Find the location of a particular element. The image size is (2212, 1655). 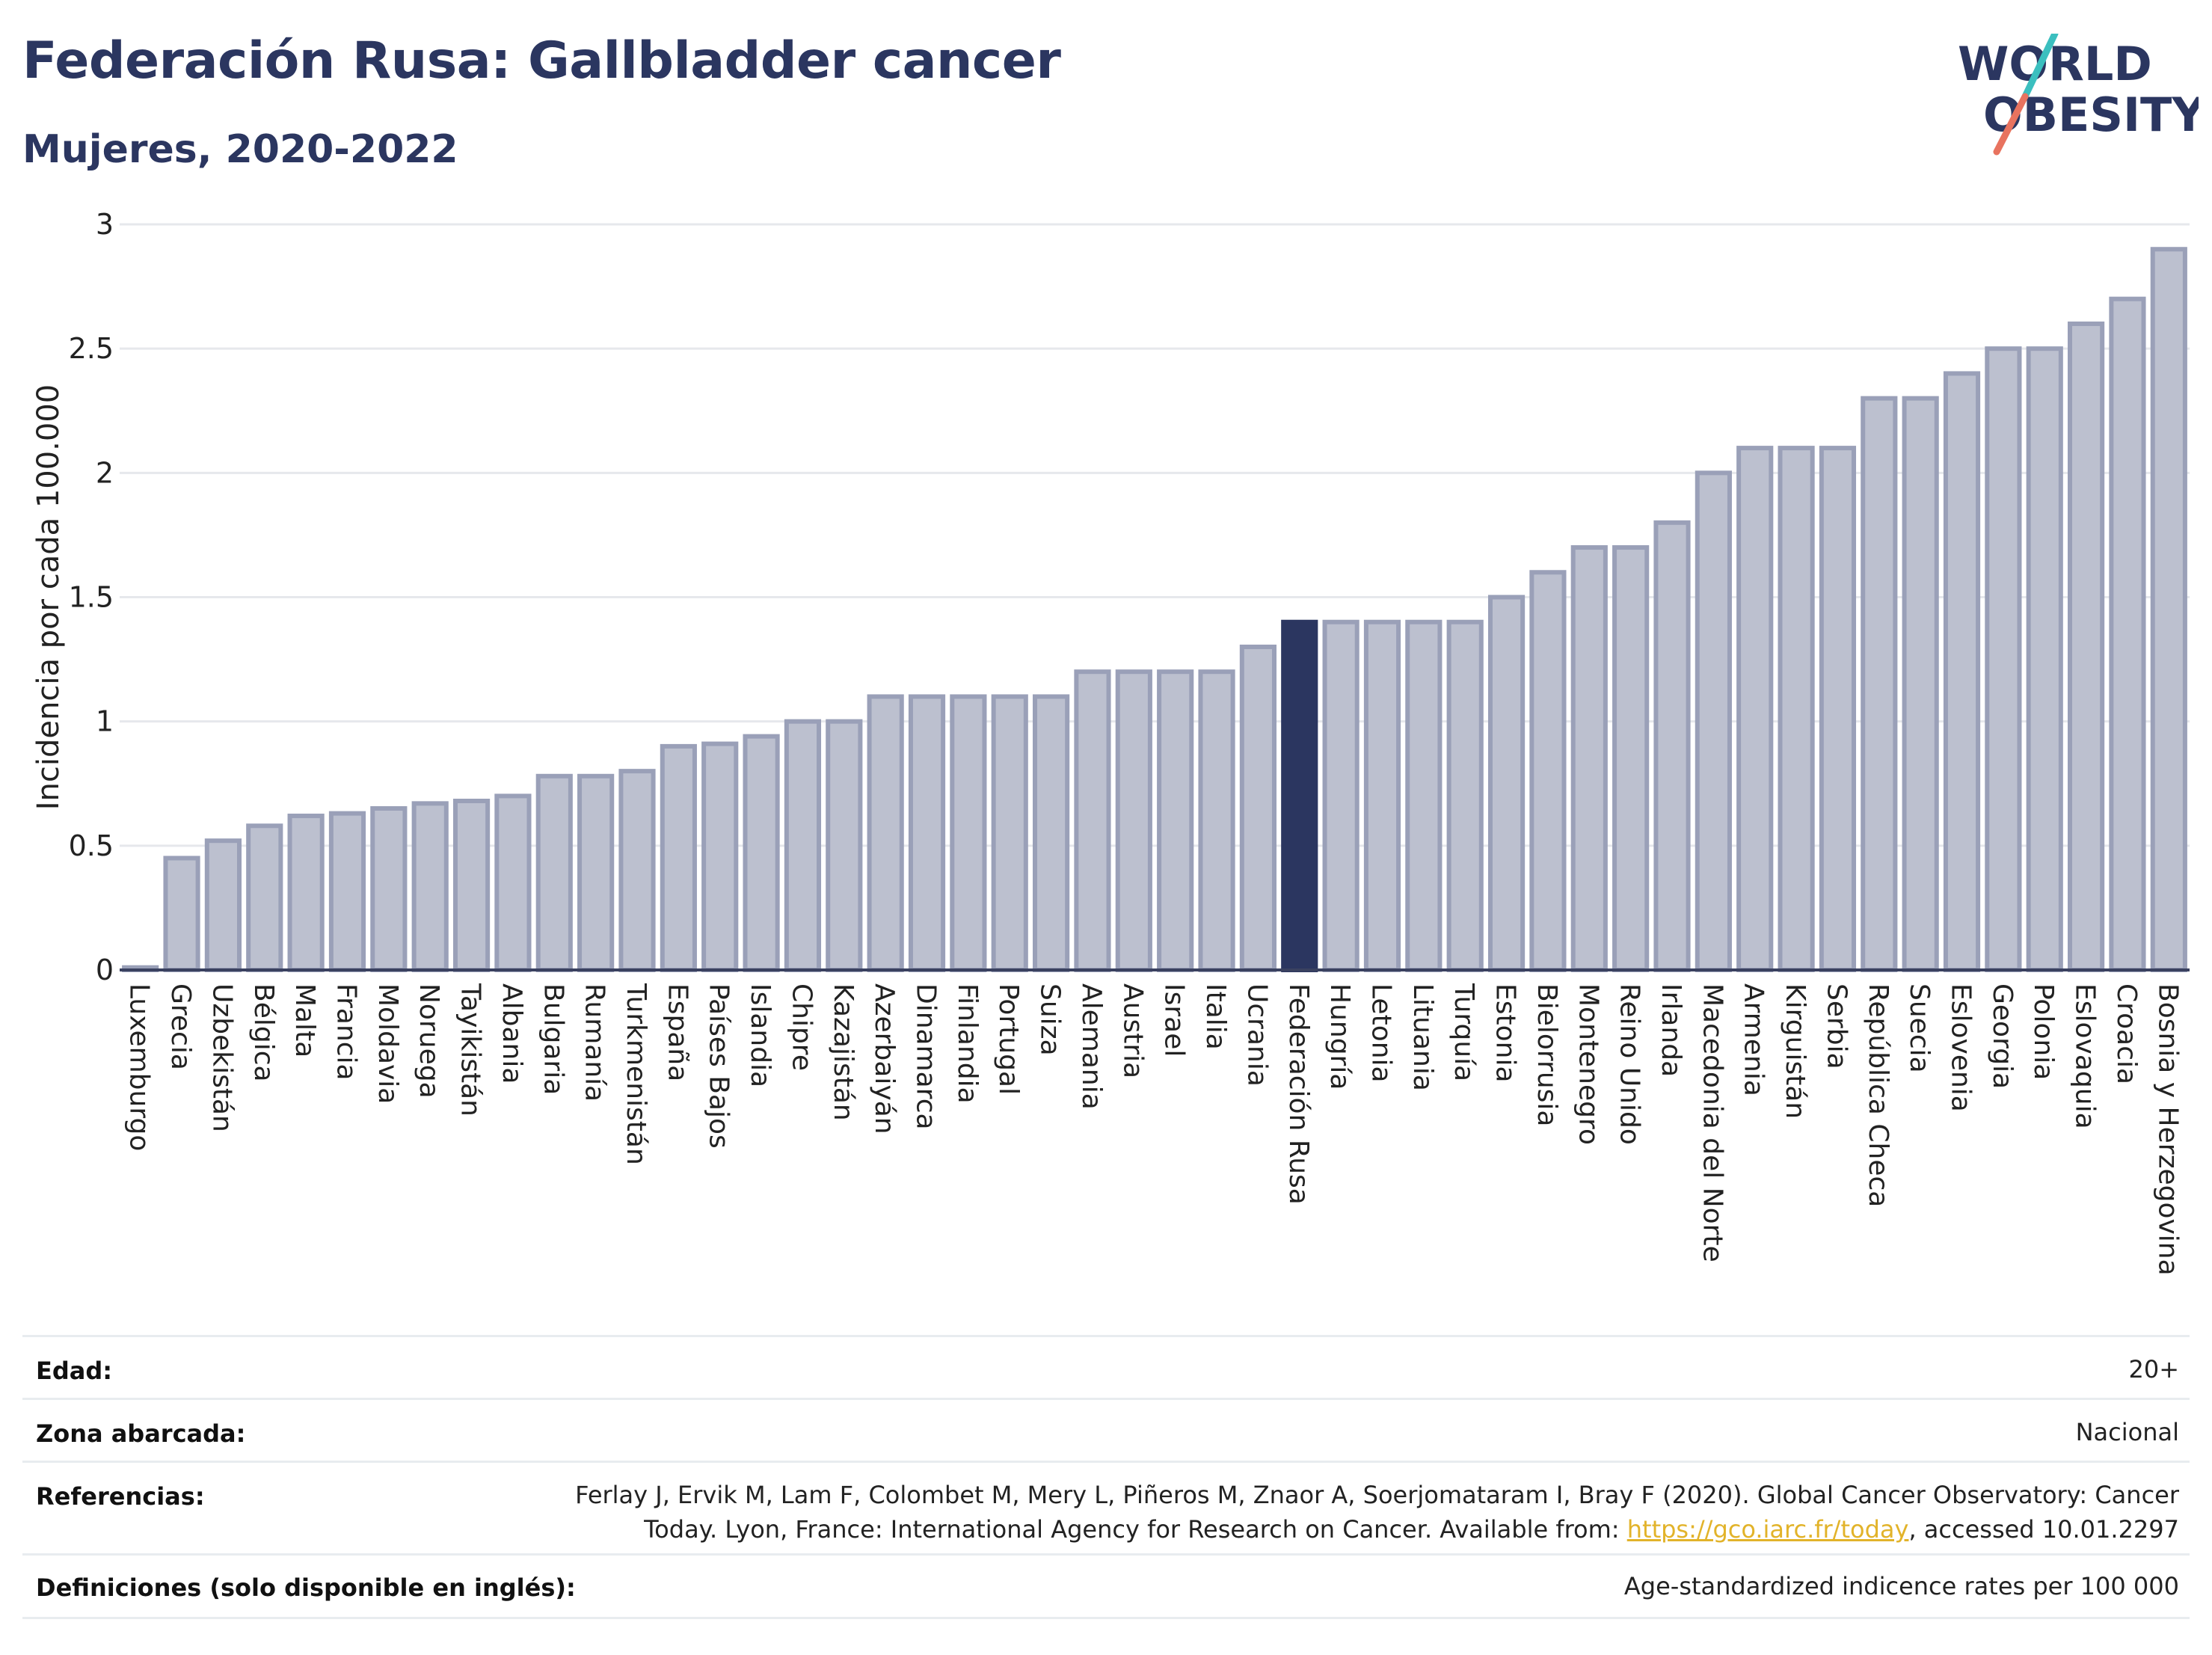

page-title: Federación Rusa: Gallbladder cancer is located at coordinates (541, 60).